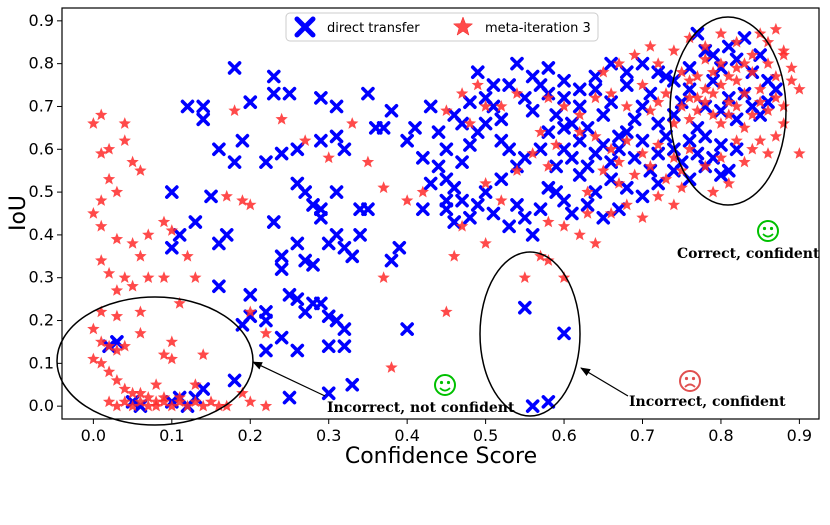 The image size is (830, 525). I want to click on smiley-face-icon, so click(768, 231).